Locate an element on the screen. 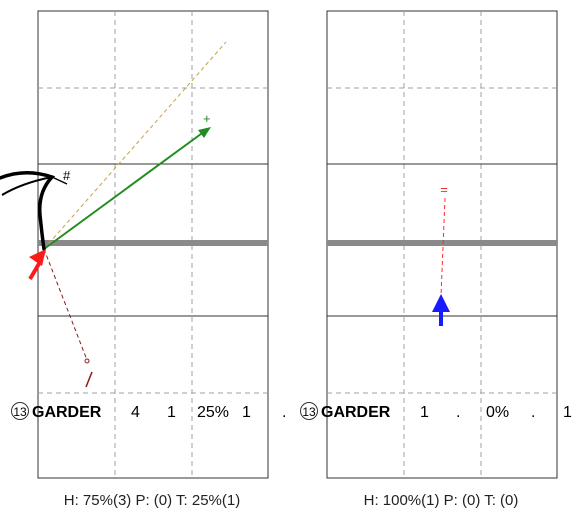 This screenshot has height=519, width=576. marker-hash: # is located at coordinates (67, 175).